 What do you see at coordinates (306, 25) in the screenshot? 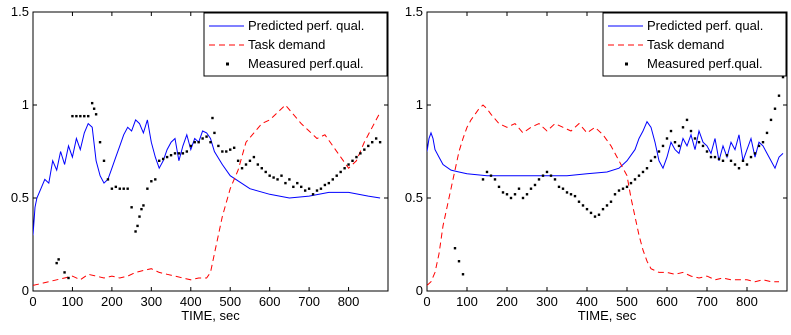
I see `legend-label: Predicted perf. qual.` at bounding box center [306, 25].